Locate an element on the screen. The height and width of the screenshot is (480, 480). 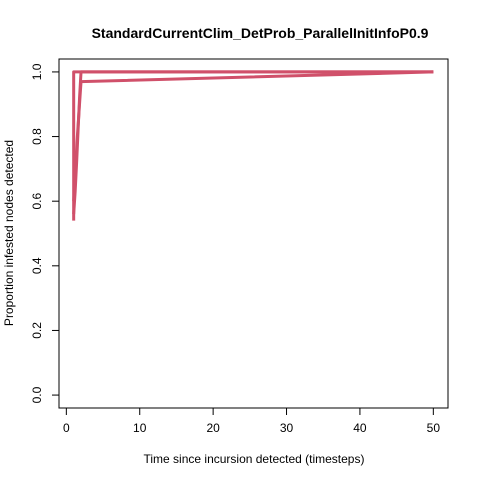
y-tick-label: 0.8 is located at coordinates (37, 136).